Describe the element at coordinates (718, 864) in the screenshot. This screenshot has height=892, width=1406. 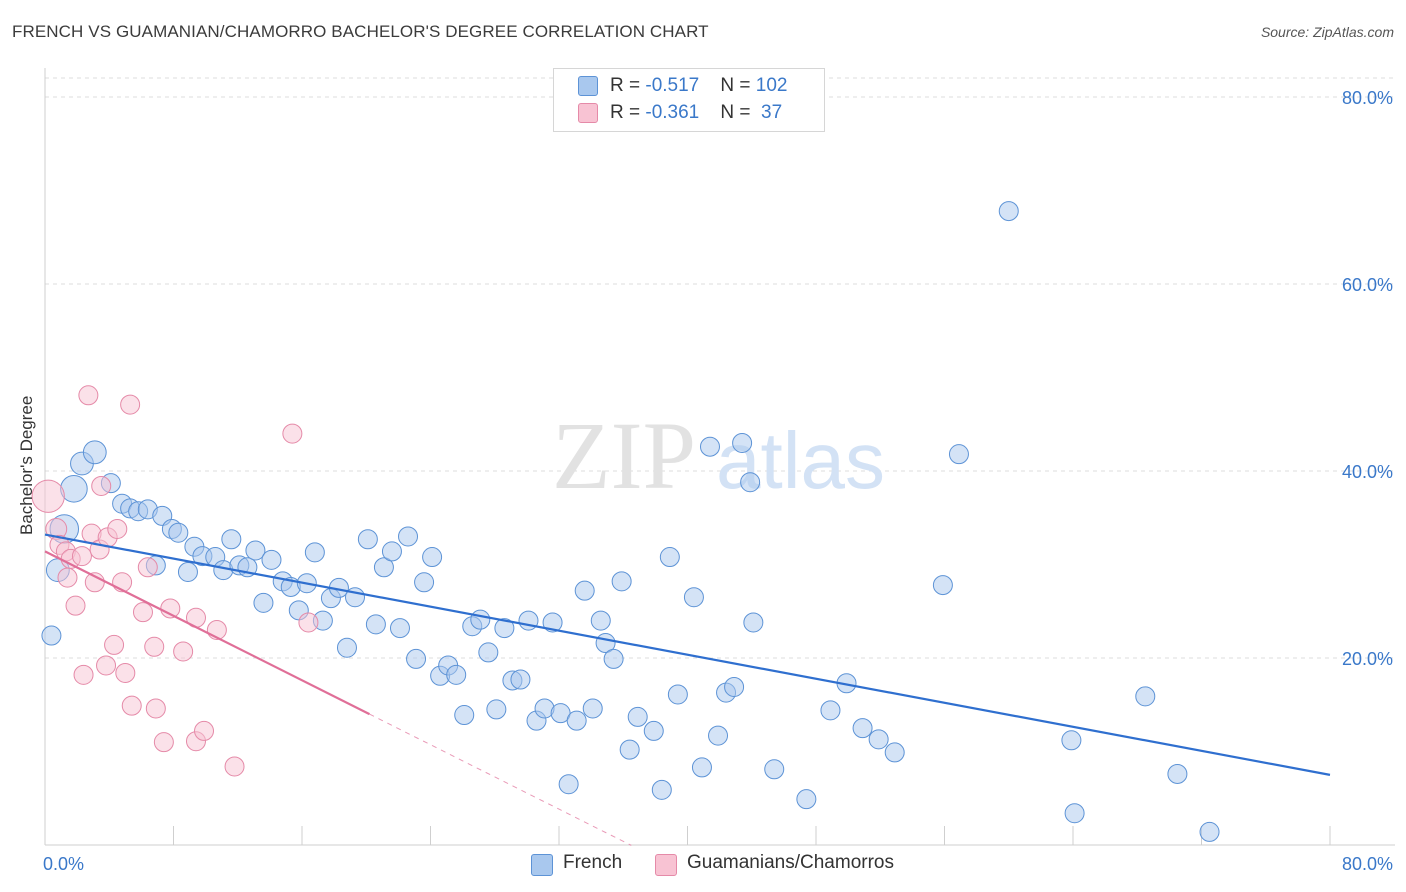
I see `x-tick-labels: 0.0% 80.0%` at that location.